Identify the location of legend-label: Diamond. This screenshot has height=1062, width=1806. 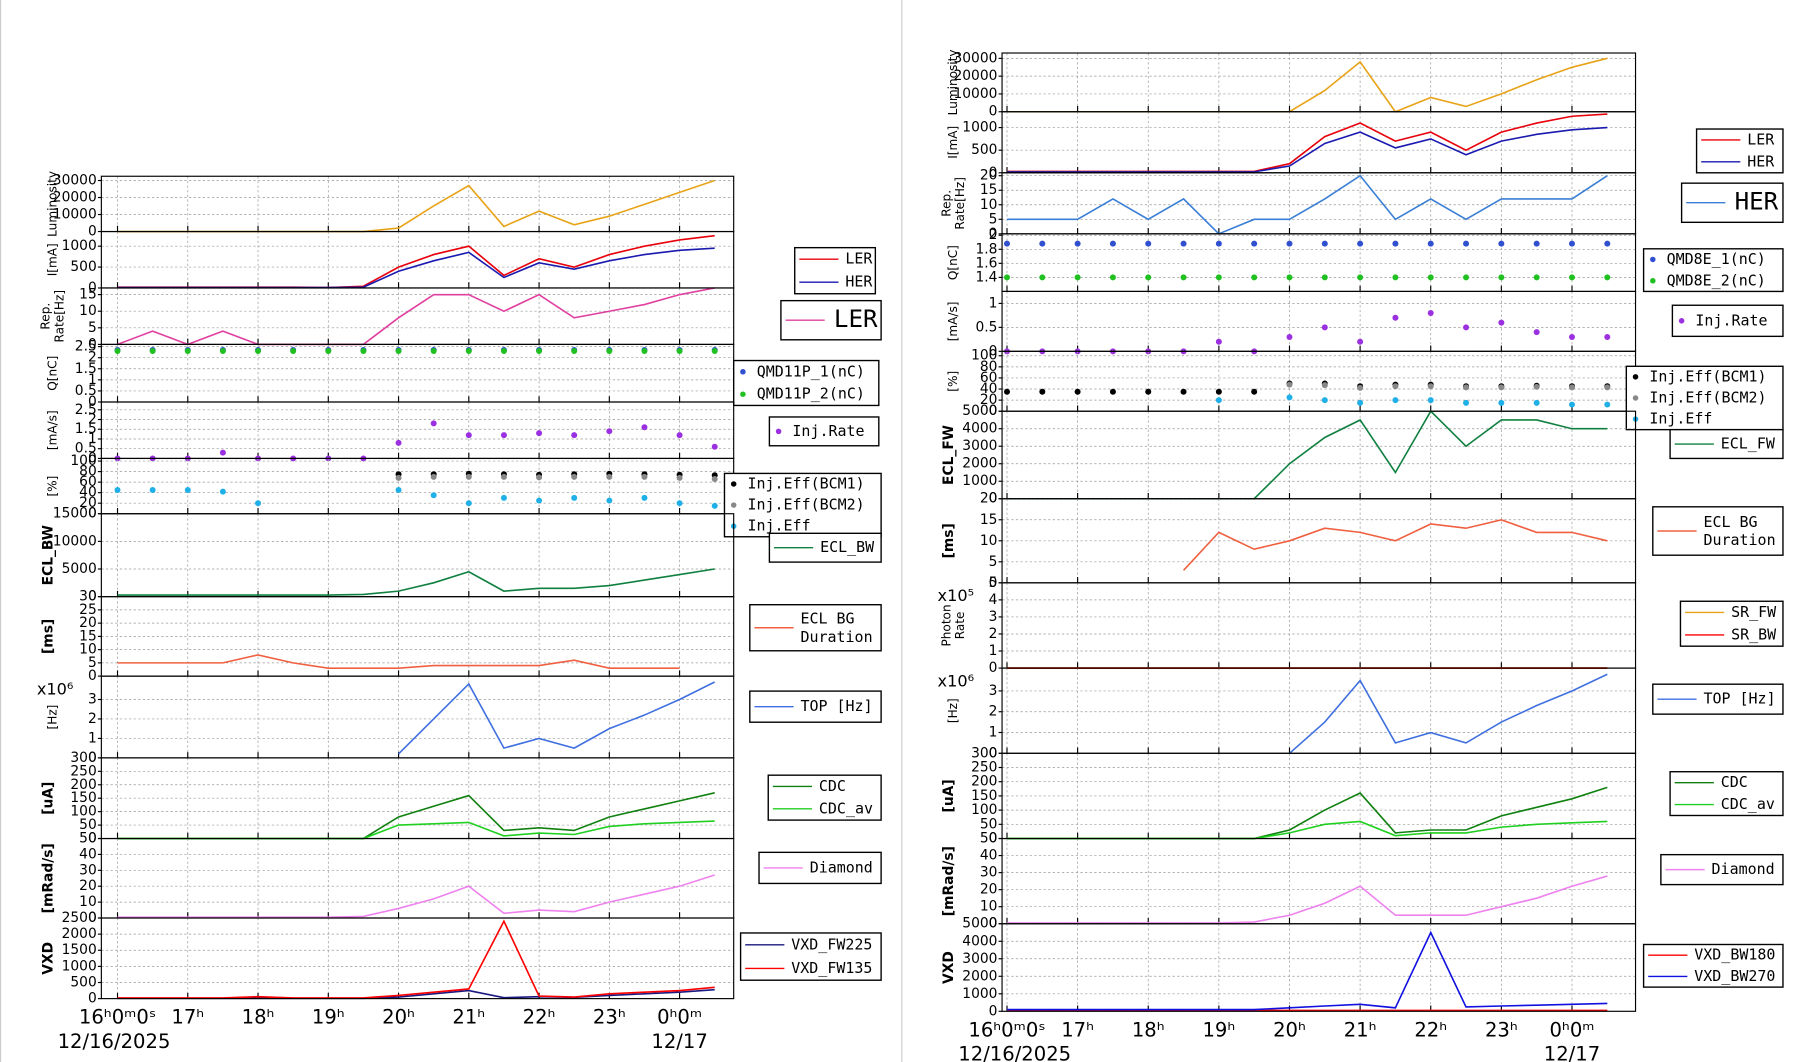
(1743, 869).